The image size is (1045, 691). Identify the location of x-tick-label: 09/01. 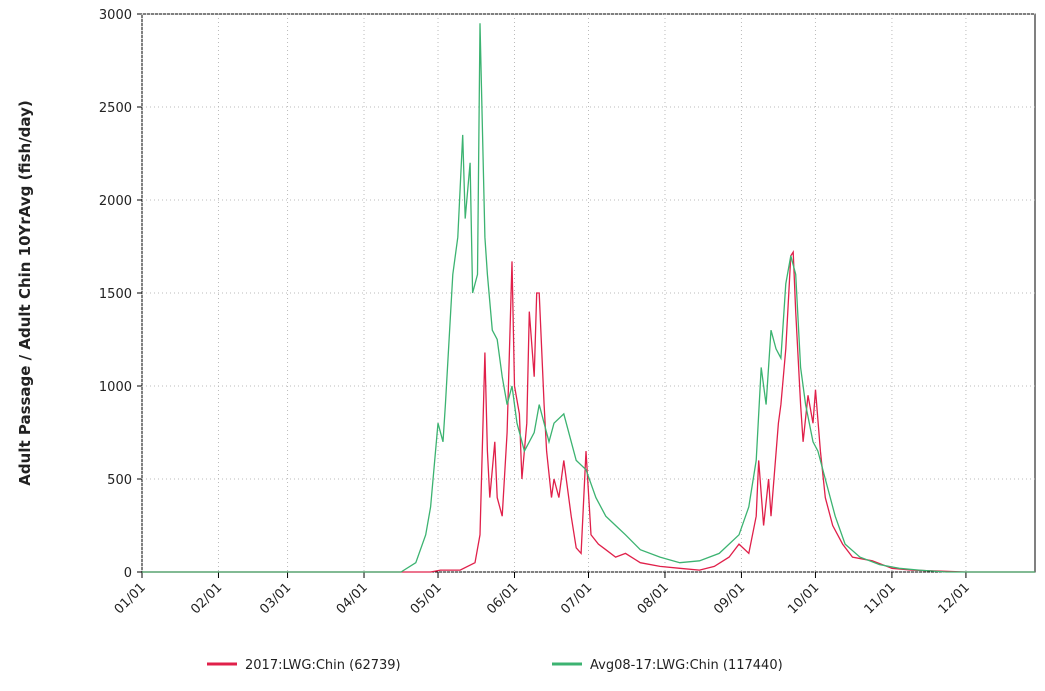
(729, 598).